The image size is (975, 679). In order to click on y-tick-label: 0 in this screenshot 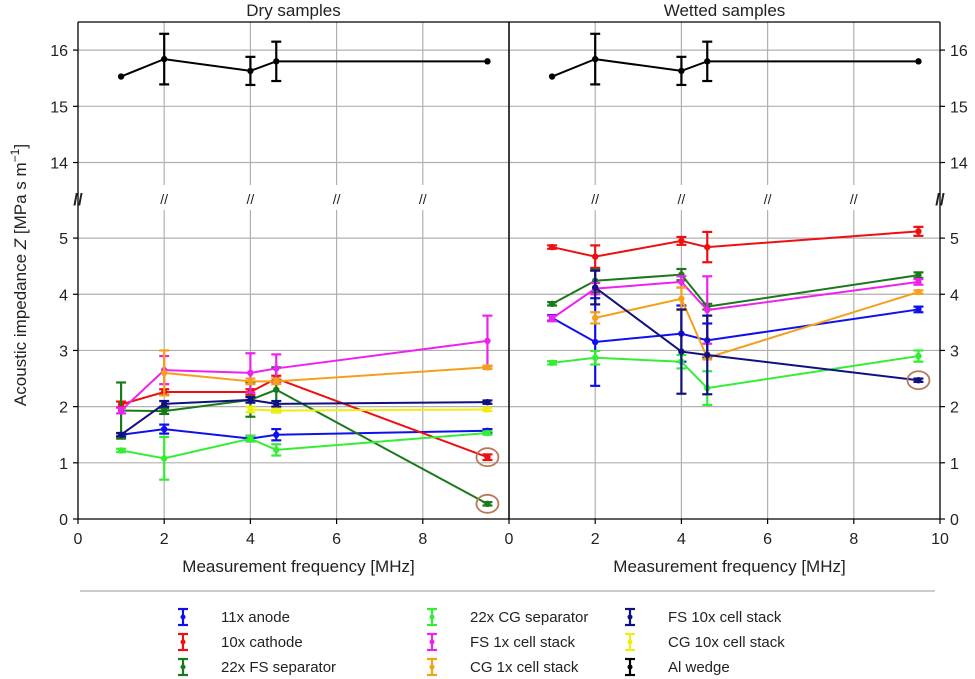, I will do `click(954, 520)`.